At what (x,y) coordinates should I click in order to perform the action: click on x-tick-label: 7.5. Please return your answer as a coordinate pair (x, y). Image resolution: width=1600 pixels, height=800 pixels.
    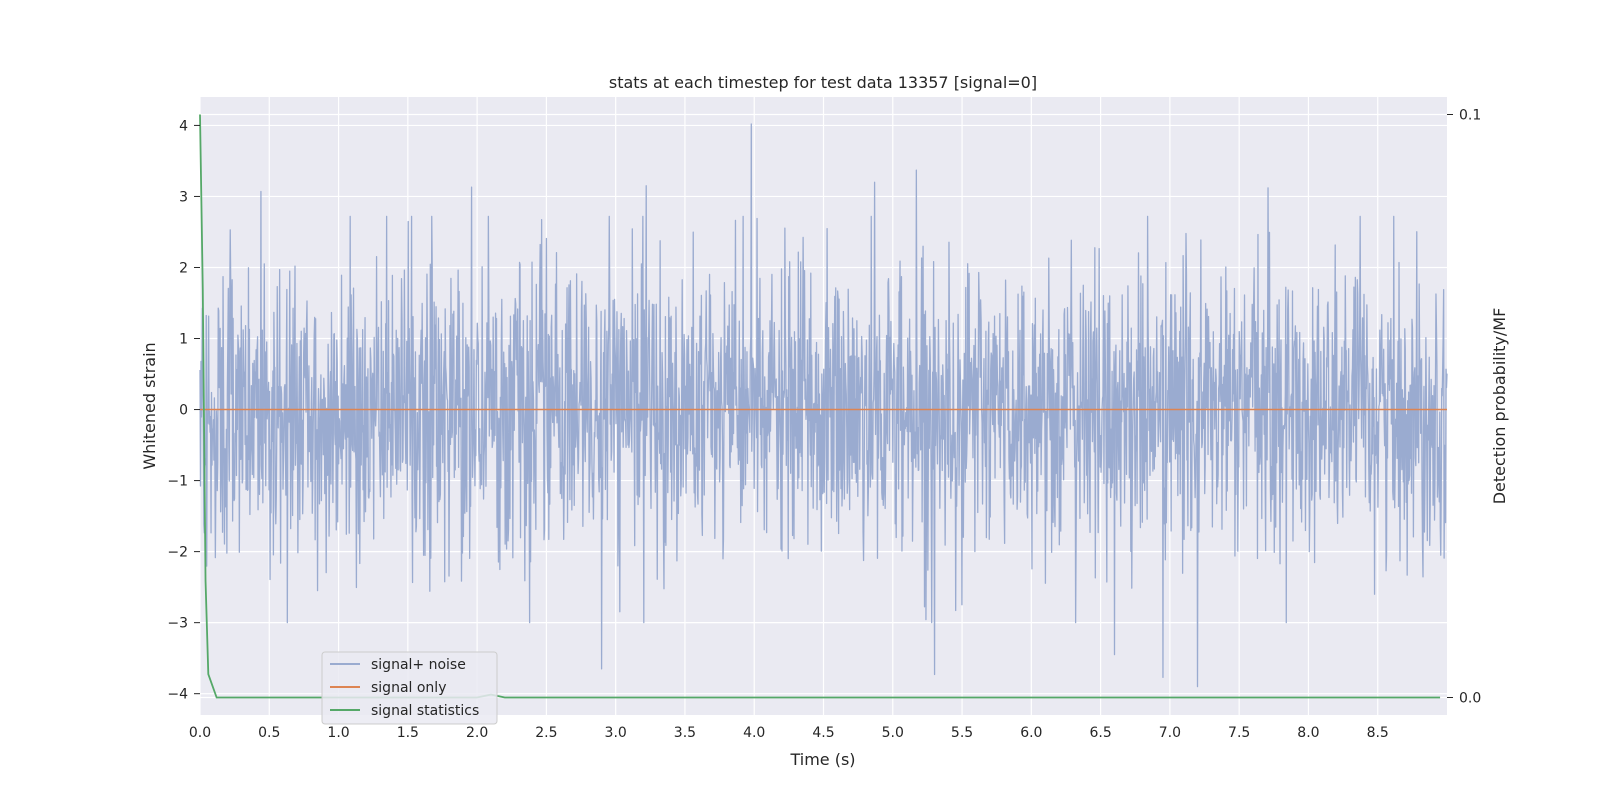
    Looking at the image, I should click on (1239, 733).